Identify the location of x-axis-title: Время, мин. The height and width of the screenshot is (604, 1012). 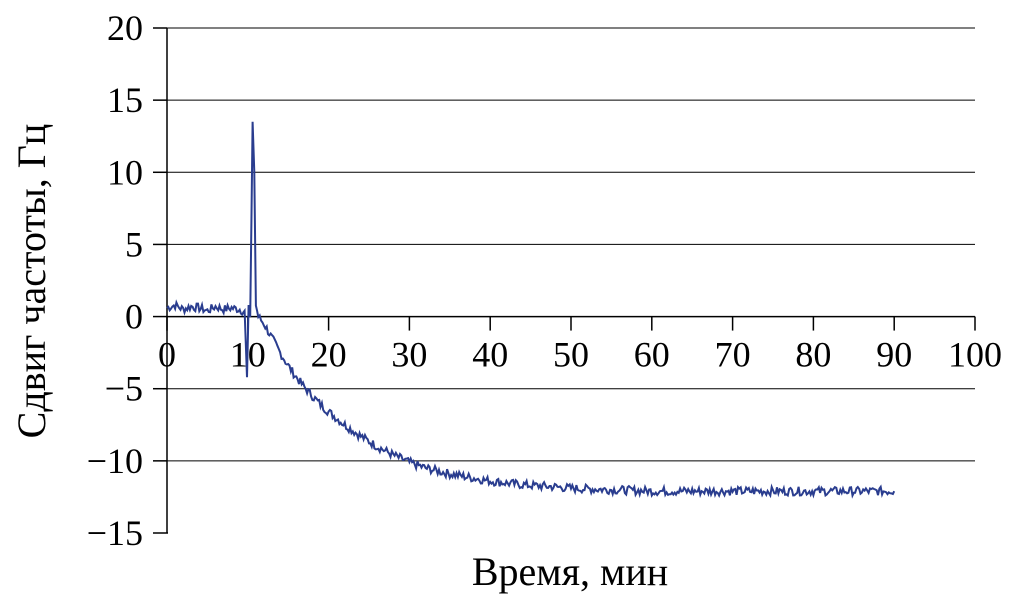
(570, 571).